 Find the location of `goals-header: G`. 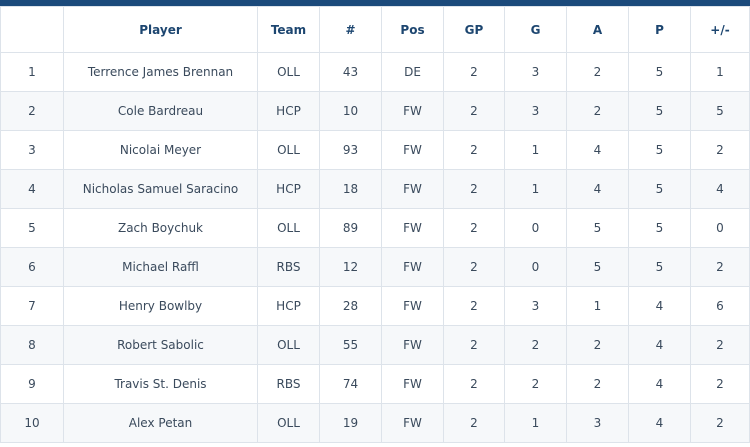

goals-header: G is located at coordinates (535, 29).